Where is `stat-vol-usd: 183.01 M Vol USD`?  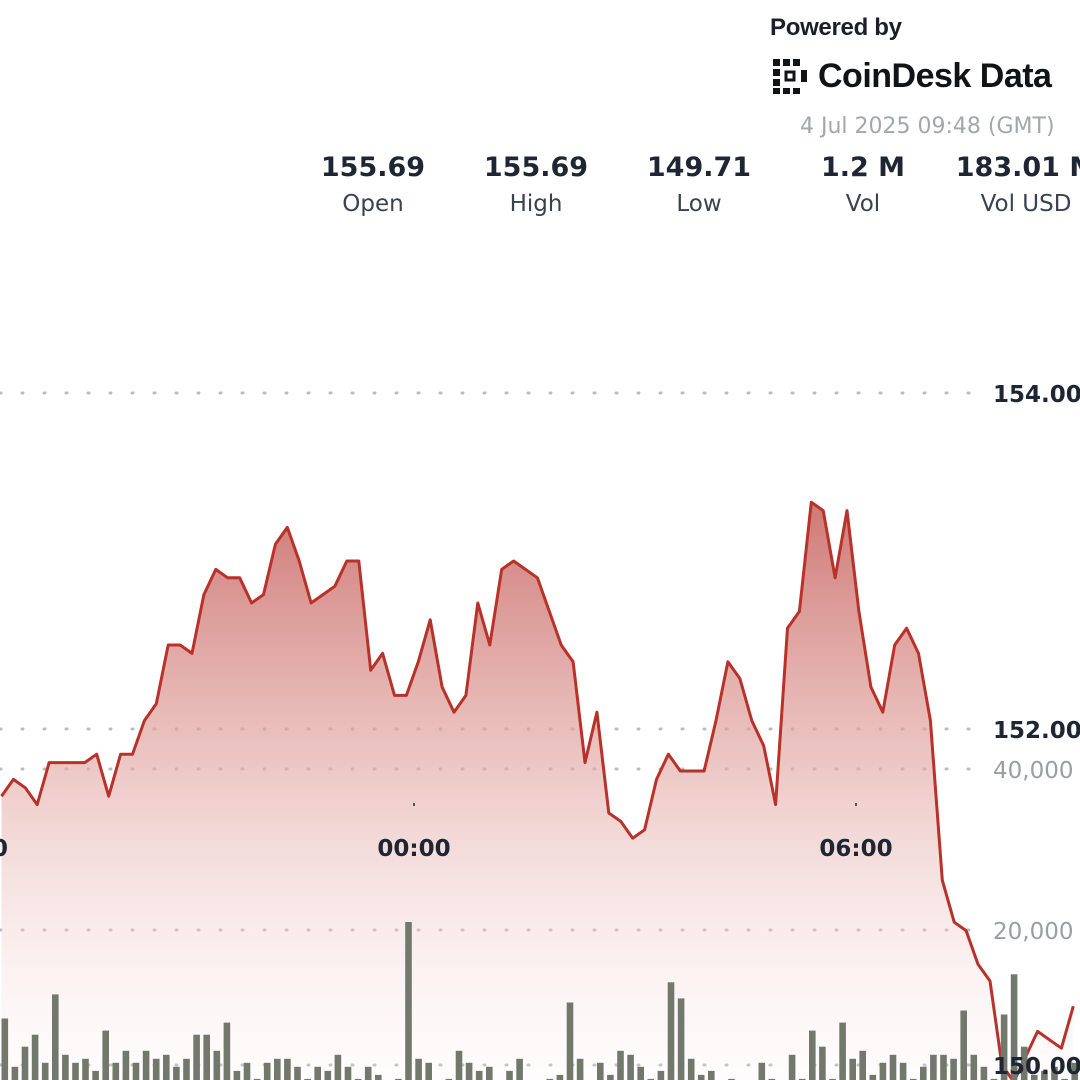 stat-vol-usd: 183.01 M Vol USD is located at coordinates (1013, 184).